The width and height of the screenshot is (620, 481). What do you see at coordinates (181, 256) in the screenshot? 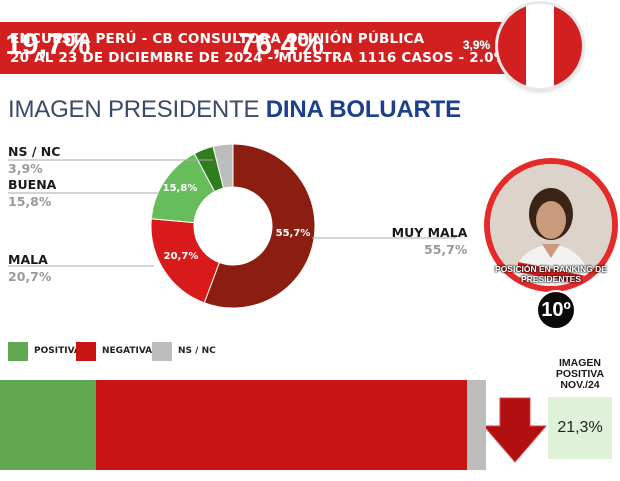
I see `donut-value-mala: 20,7%` at bounding box center [181, 256].